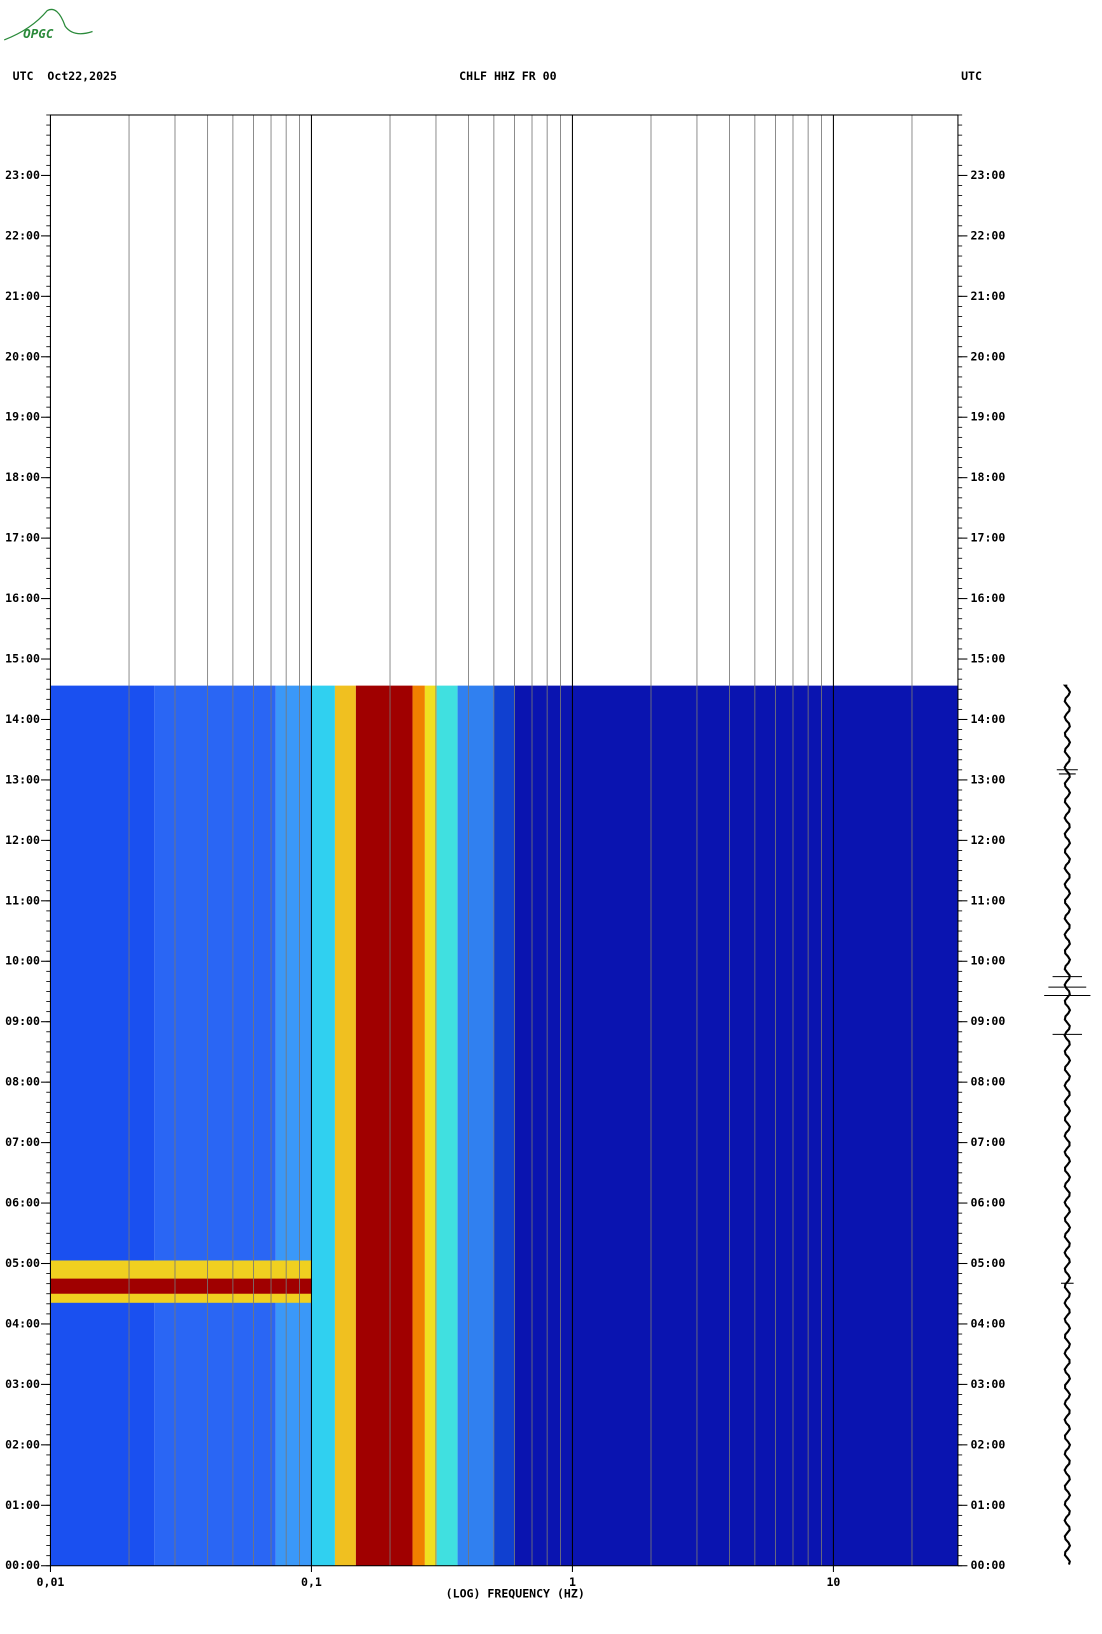 Image resolution: width=1102 pixels, height=1634 pixels. I want to click on y-tick-label: 01:00, so click(22, 1505).